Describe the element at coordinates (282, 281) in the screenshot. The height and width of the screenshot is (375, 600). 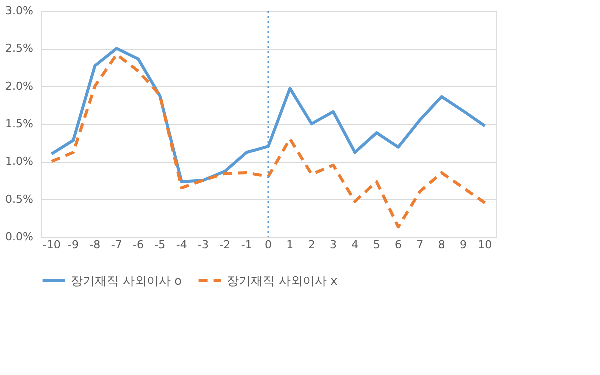
I see `legend-label: 장기재직 사외이사 x` at that location.